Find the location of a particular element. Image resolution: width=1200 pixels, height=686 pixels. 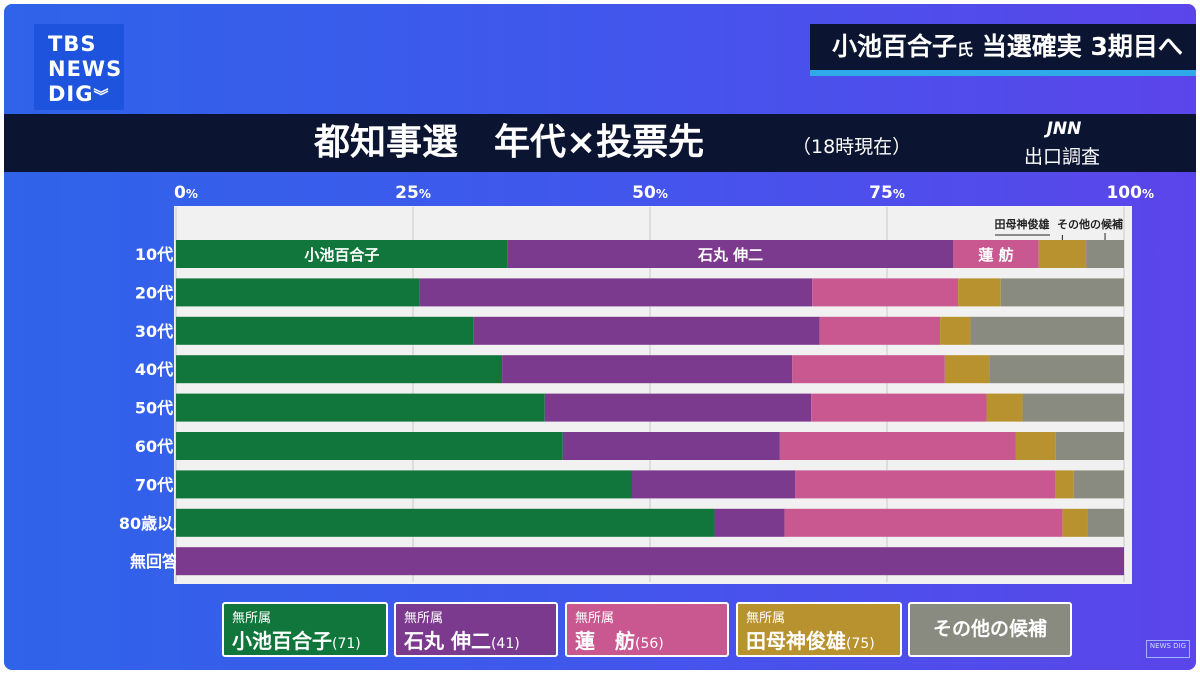

jnn-brand: JNN is located at coordinates (1064, 129).